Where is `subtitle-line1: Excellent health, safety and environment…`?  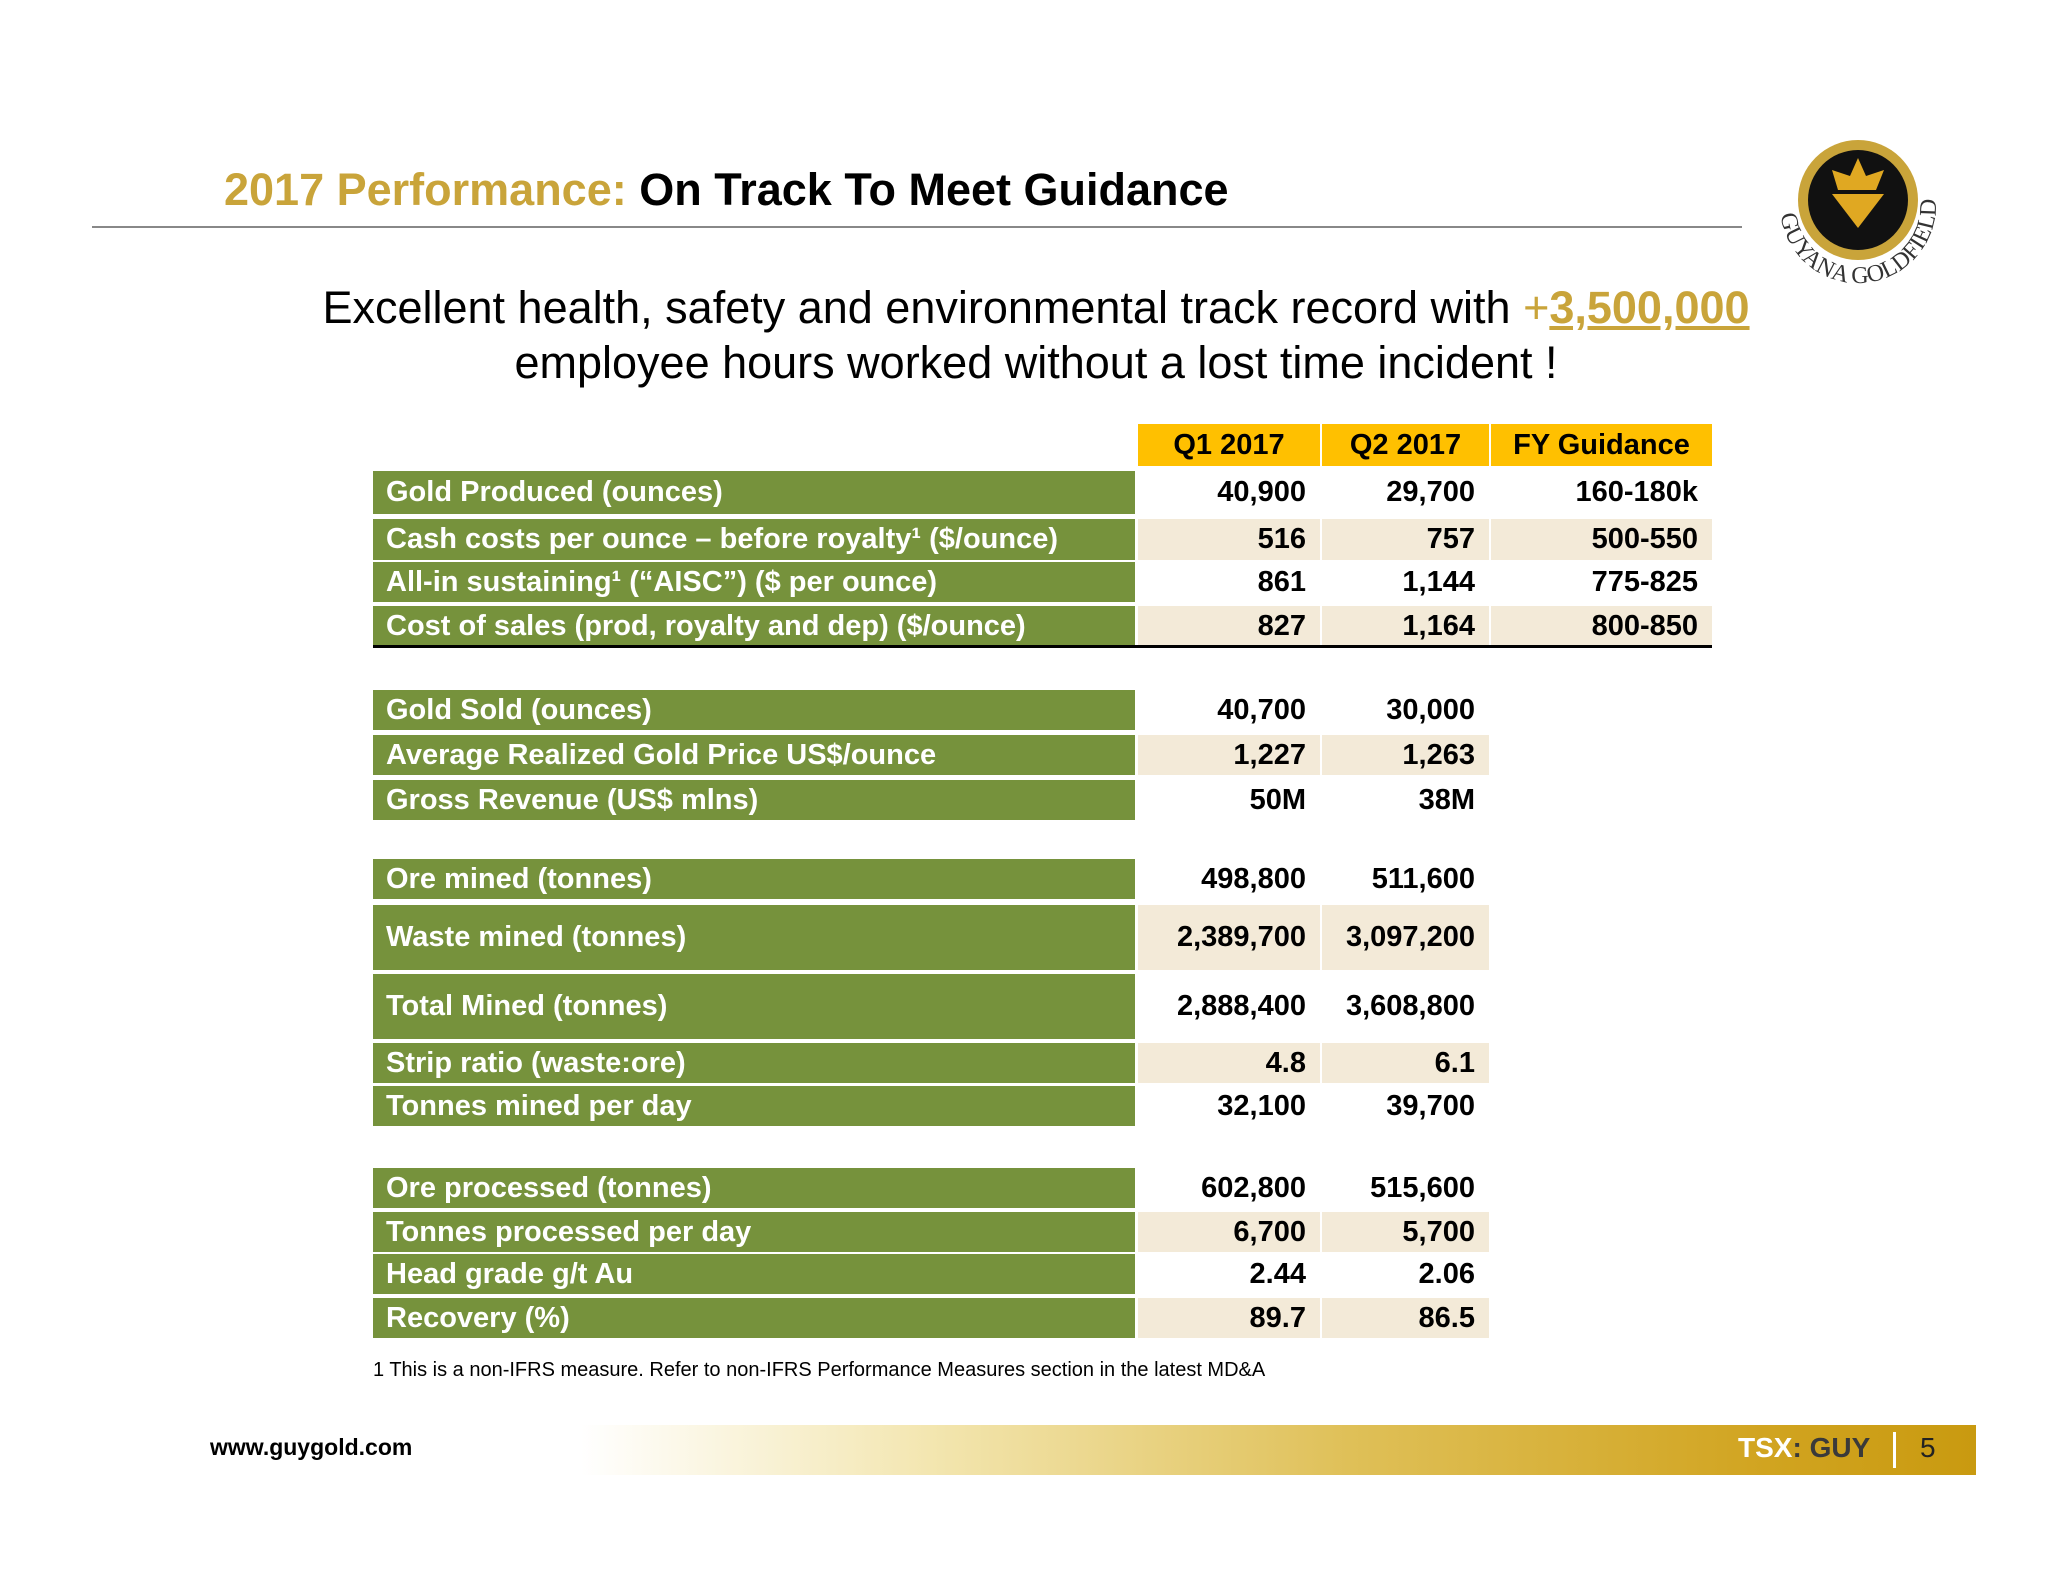 subtitle-line1: Excellent health, safety and environment… is located at coordinates (1024, 307).